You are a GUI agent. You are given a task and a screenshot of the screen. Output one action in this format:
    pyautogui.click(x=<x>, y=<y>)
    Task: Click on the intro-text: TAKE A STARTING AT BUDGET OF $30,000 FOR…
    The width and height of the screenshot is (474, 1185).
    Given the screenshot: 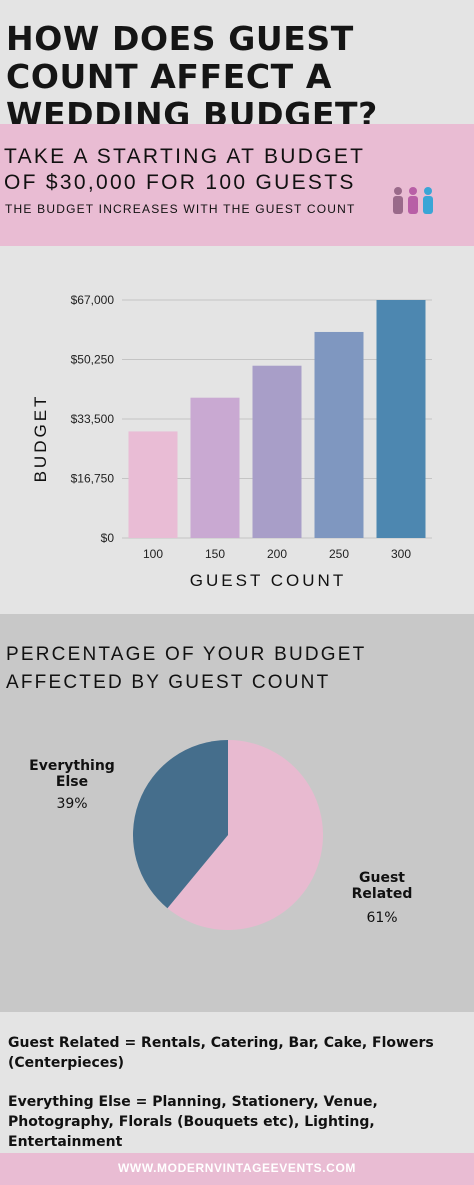 What is the action you would take?
    pyautogui.click(x=184, y=170)
    